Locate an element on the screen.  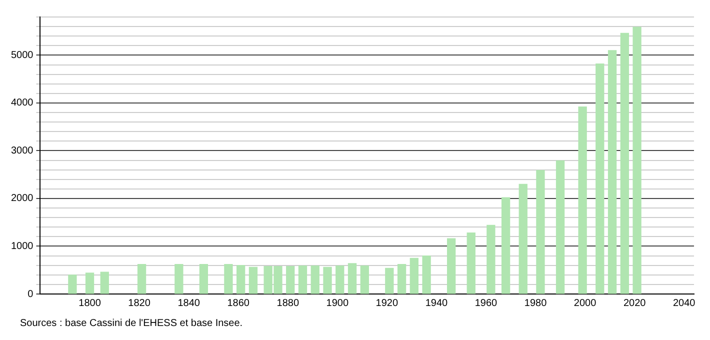
y-tick-label: 2000 is located at coordinates (22, 198).